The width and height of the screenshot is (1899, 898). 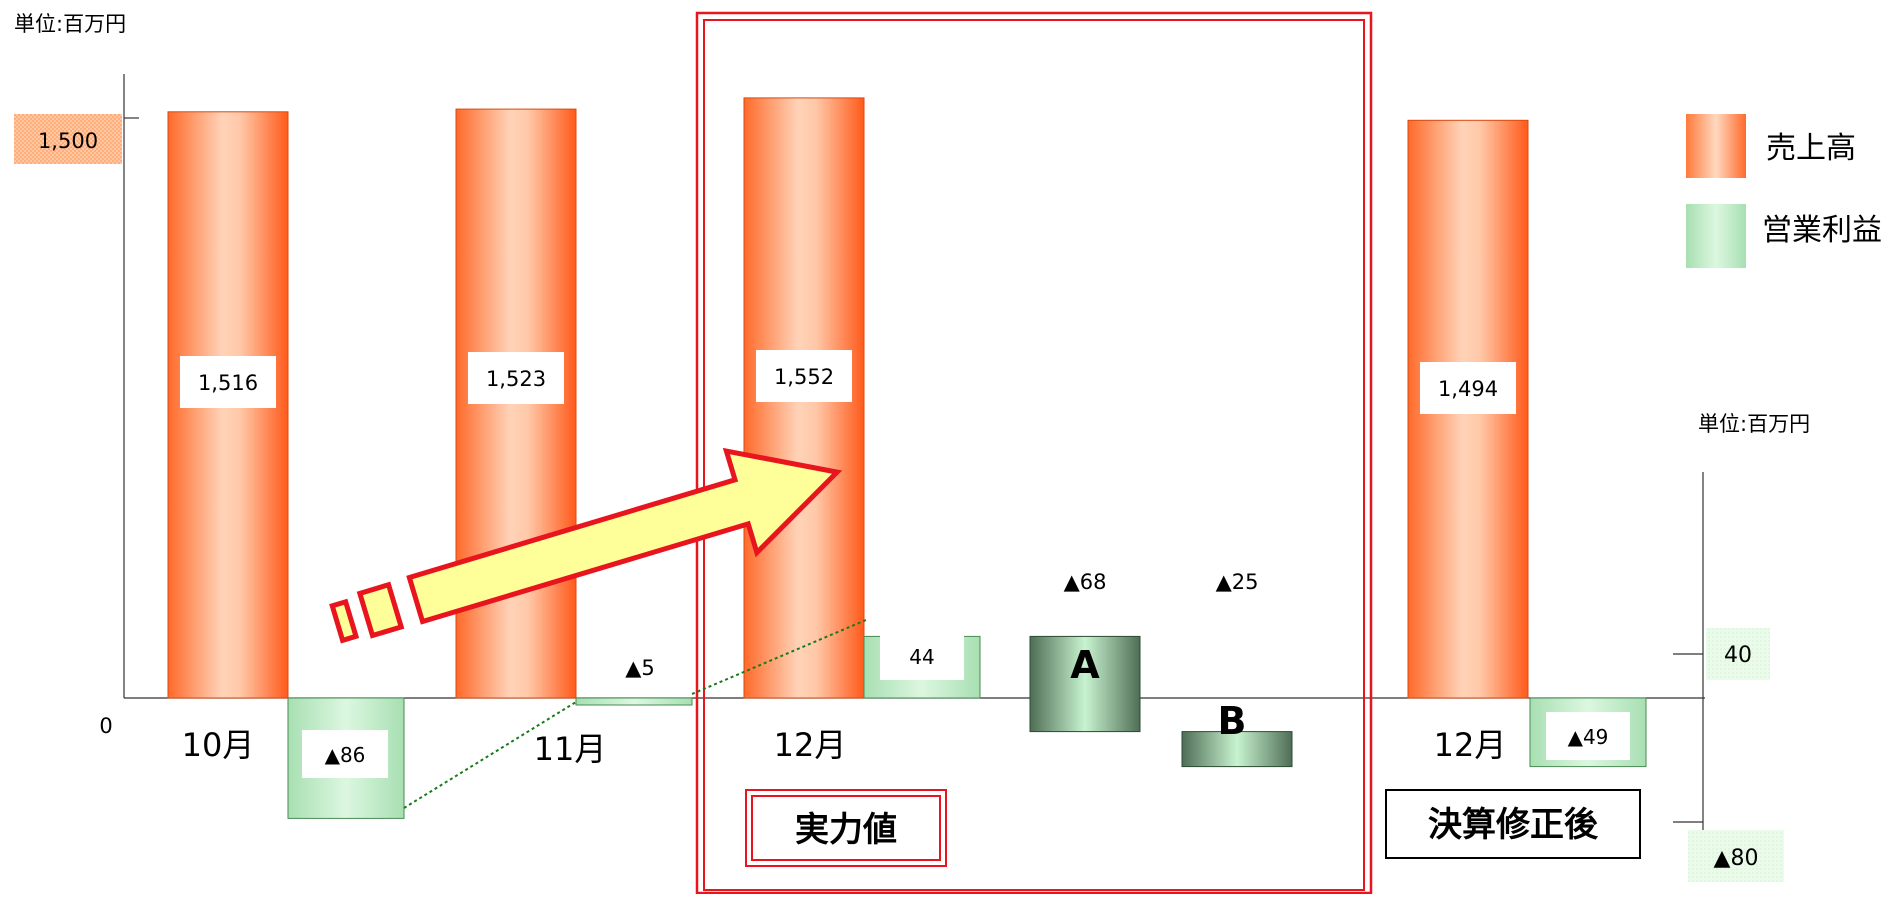 I want to click on right-tick-40-label: 40, so click(x=1738, y=655).